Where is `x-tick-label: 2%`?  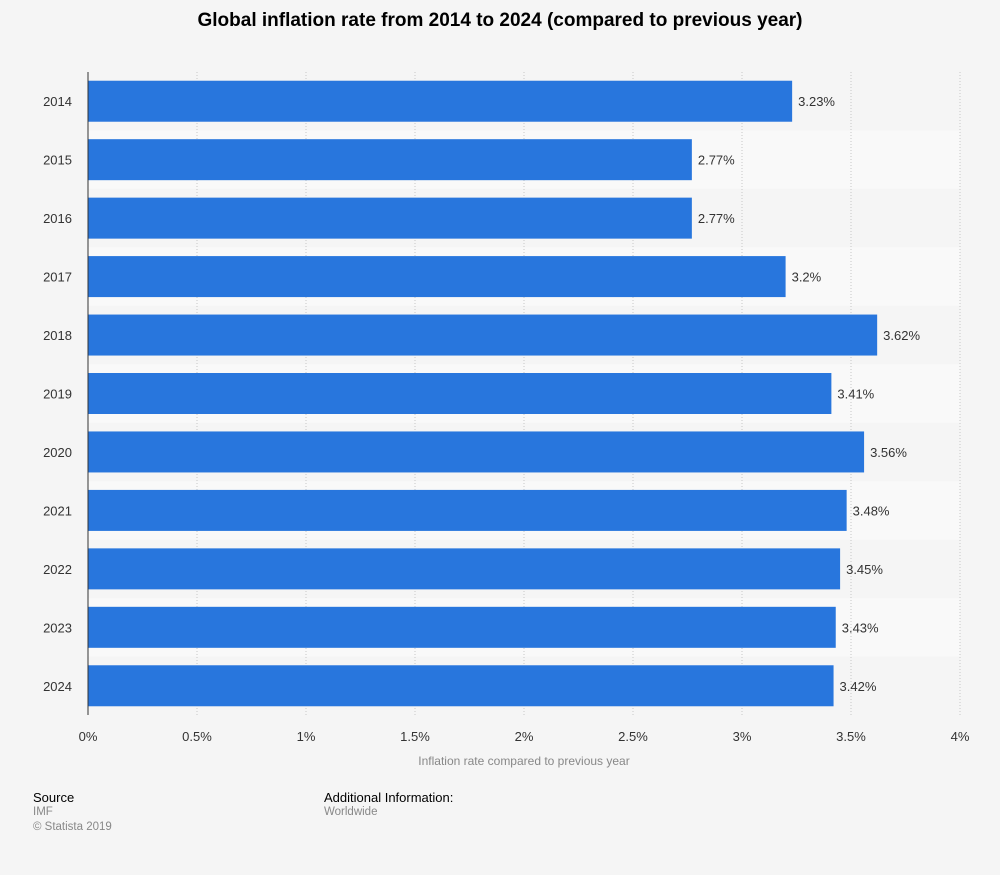 x-tick-label: 2% is located at coordinates (524, 736).